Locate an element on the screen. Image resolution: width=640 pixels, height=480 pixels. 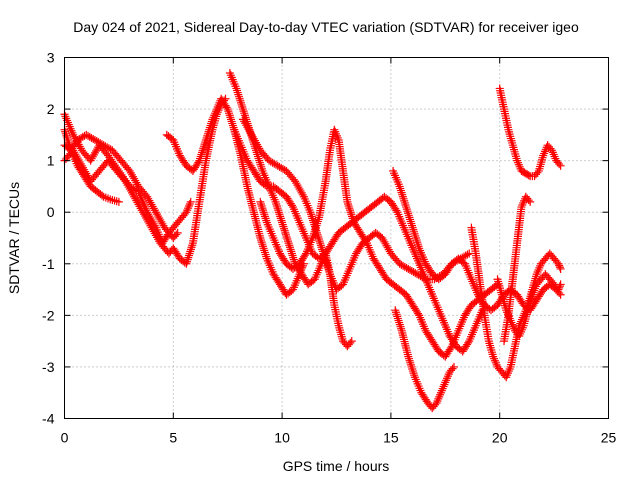
x-tick-label: 20 is located at coordinates (500, 438).